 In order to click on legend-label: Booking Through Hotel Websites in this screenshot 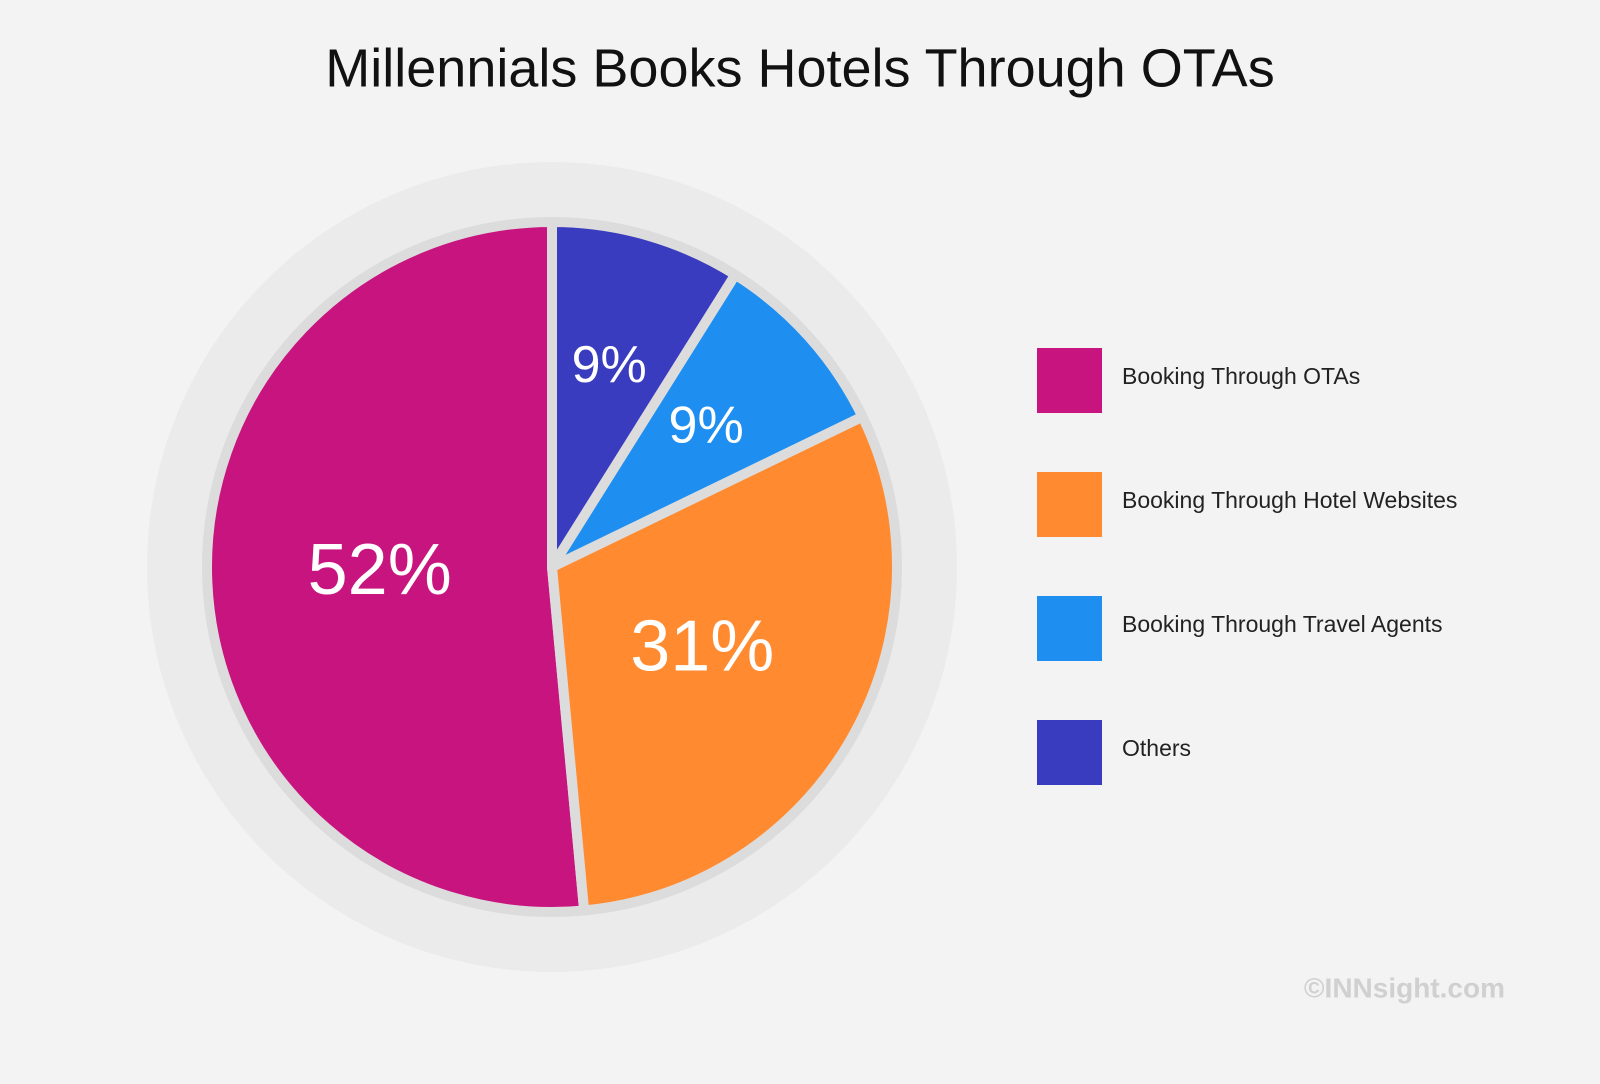, I will do `click(1289, 500)`.